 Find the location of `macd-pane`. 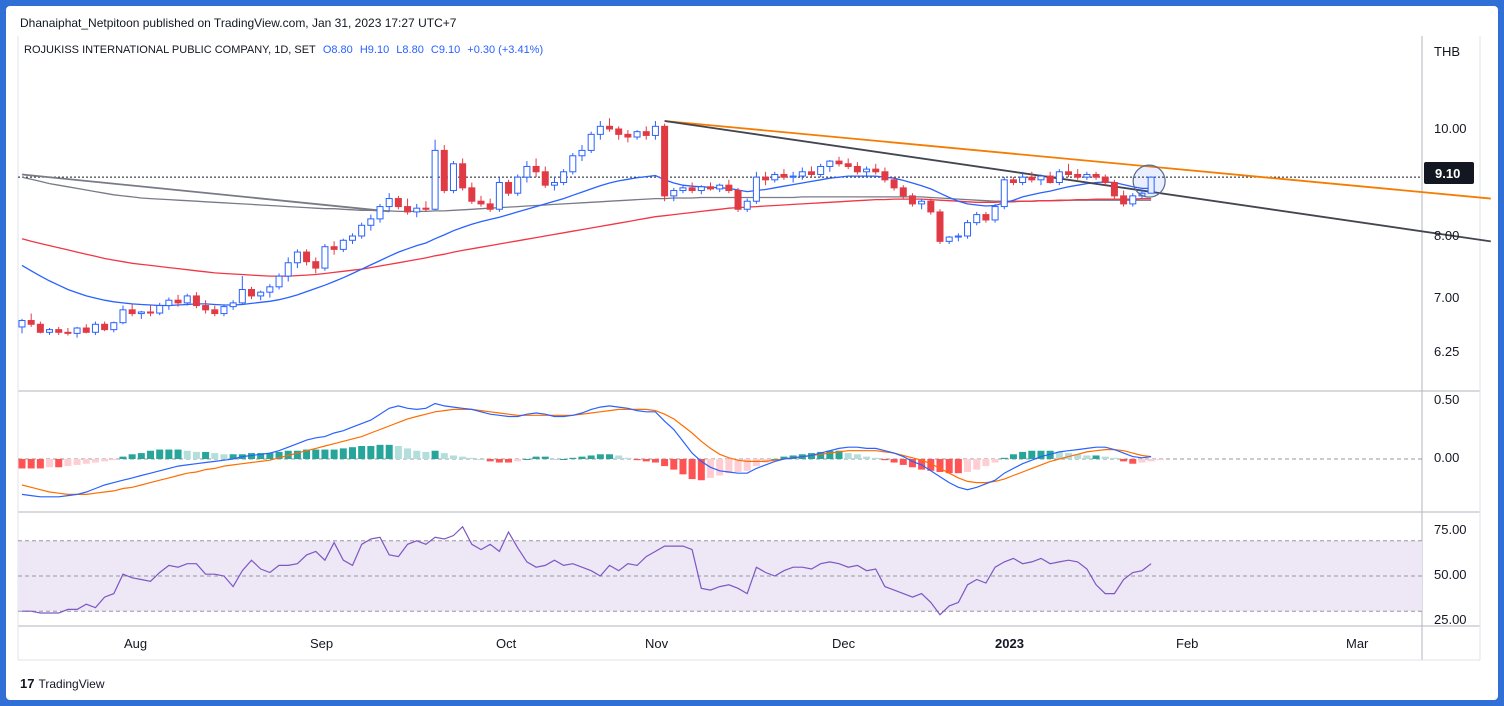

macd-pane is located at coordinates (591, 450).